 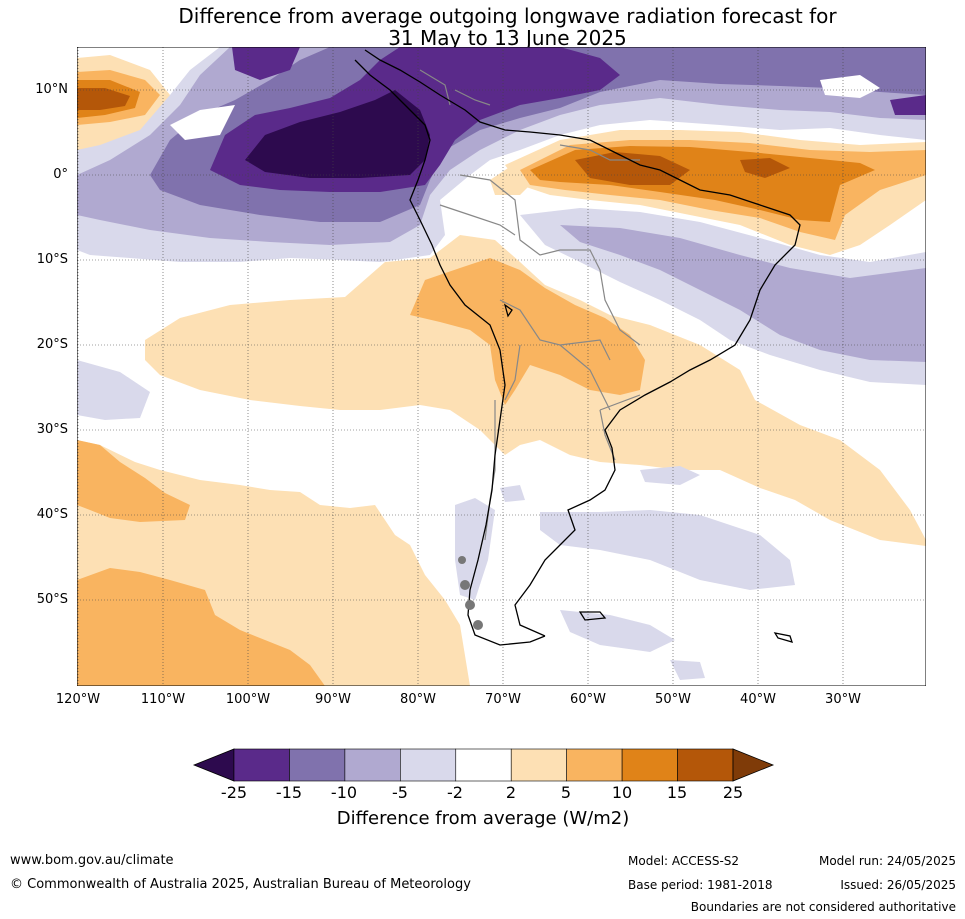 I want to click on anomaly-se-pacific-positive, so click(x=273, y=563).